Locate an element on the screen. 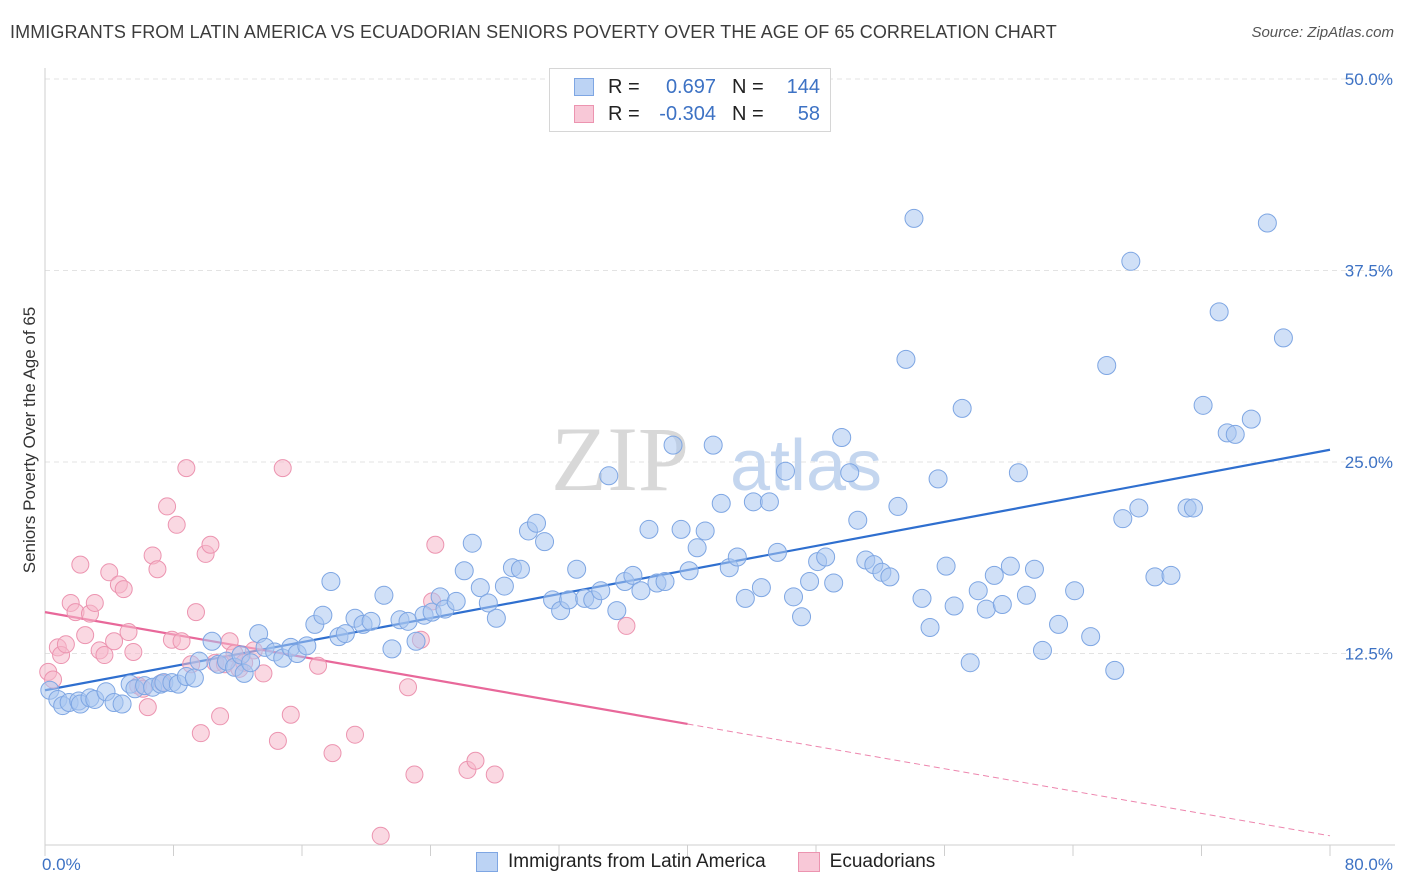 The height and width of the screenshot is (892, 1406). stats-legend: R = 0.697 N = 144 R = -0.304 N = 58 is located at coordinates (690, 100).